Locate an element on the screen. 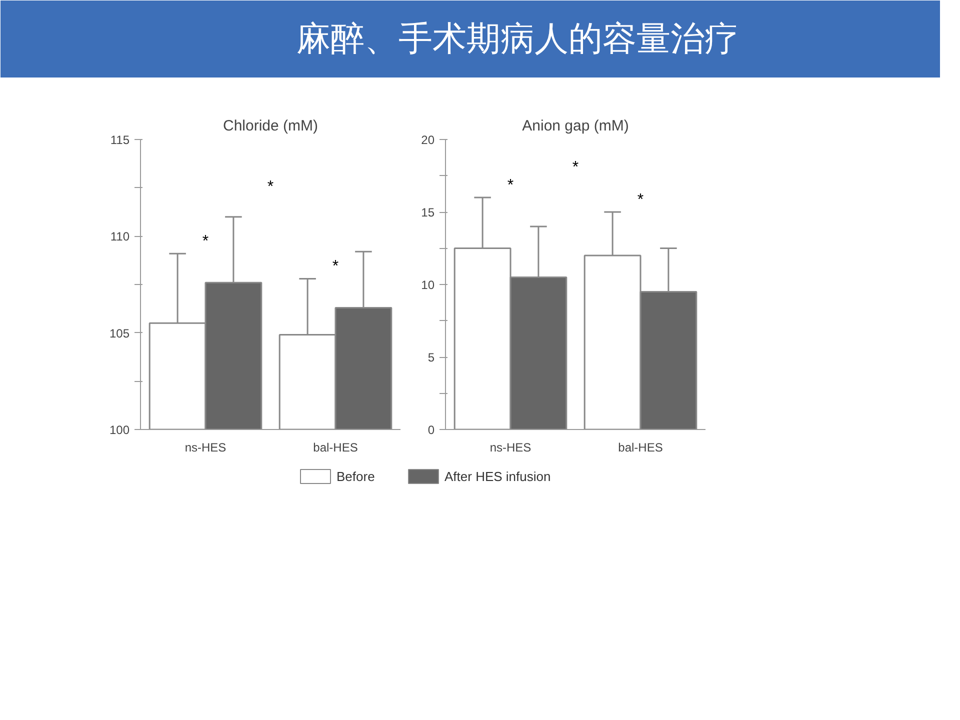  y-tick-label: 10 is located at coordinates (428, 285).